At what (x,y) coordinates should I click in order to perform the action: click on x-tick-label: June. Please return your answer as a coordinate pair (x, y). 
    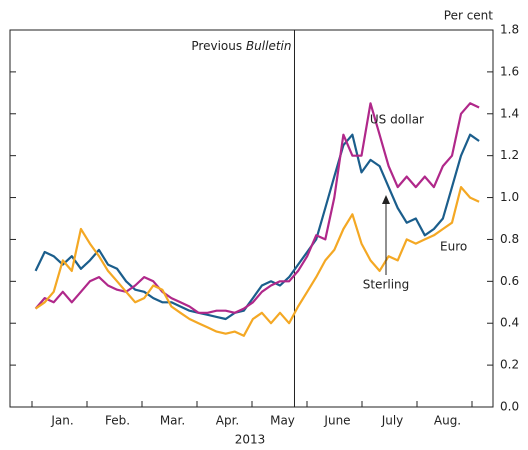
    Looking at the image, I should click on (336, 421).